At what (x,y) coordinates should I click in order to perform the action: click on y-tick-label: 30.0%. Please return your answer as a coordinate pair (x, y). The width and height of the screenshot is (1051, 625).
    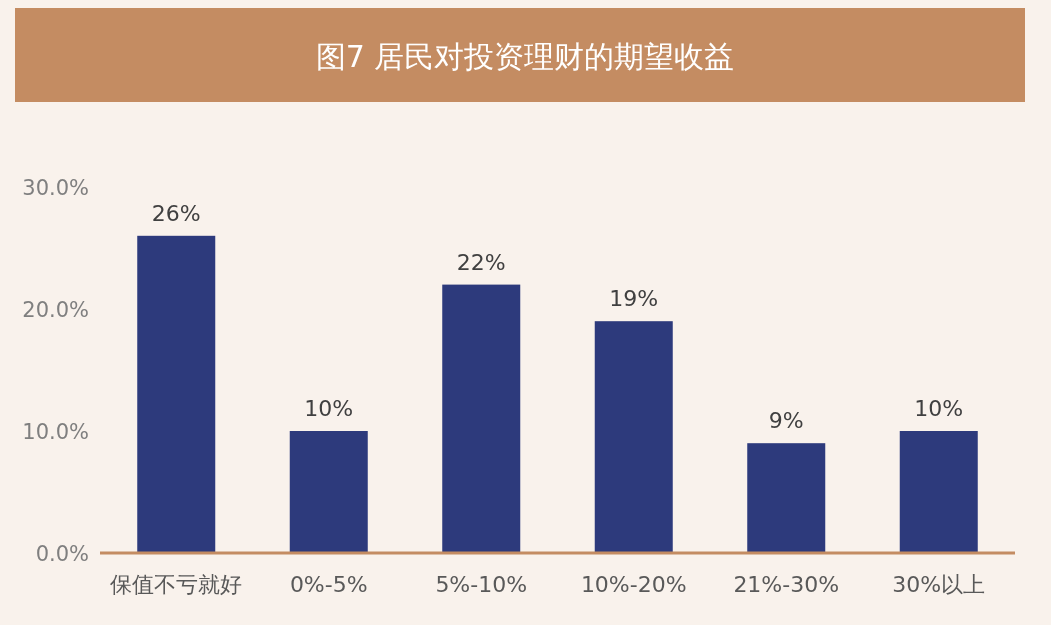
    Looking at the image, I should click on (55, 188).